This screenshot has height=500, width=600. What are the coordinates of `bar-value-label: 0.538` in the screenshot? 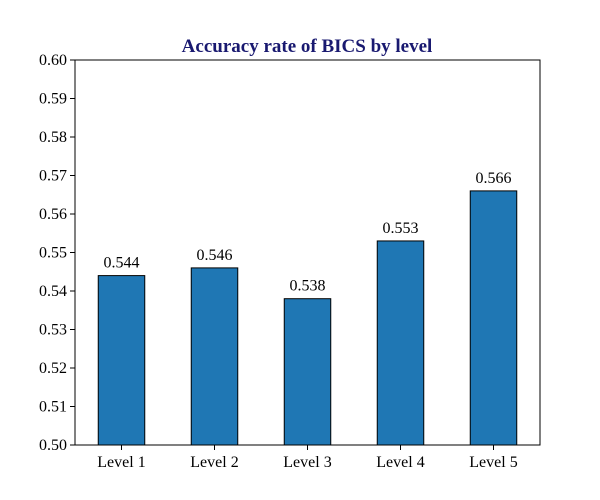 It's located at (308, 286).